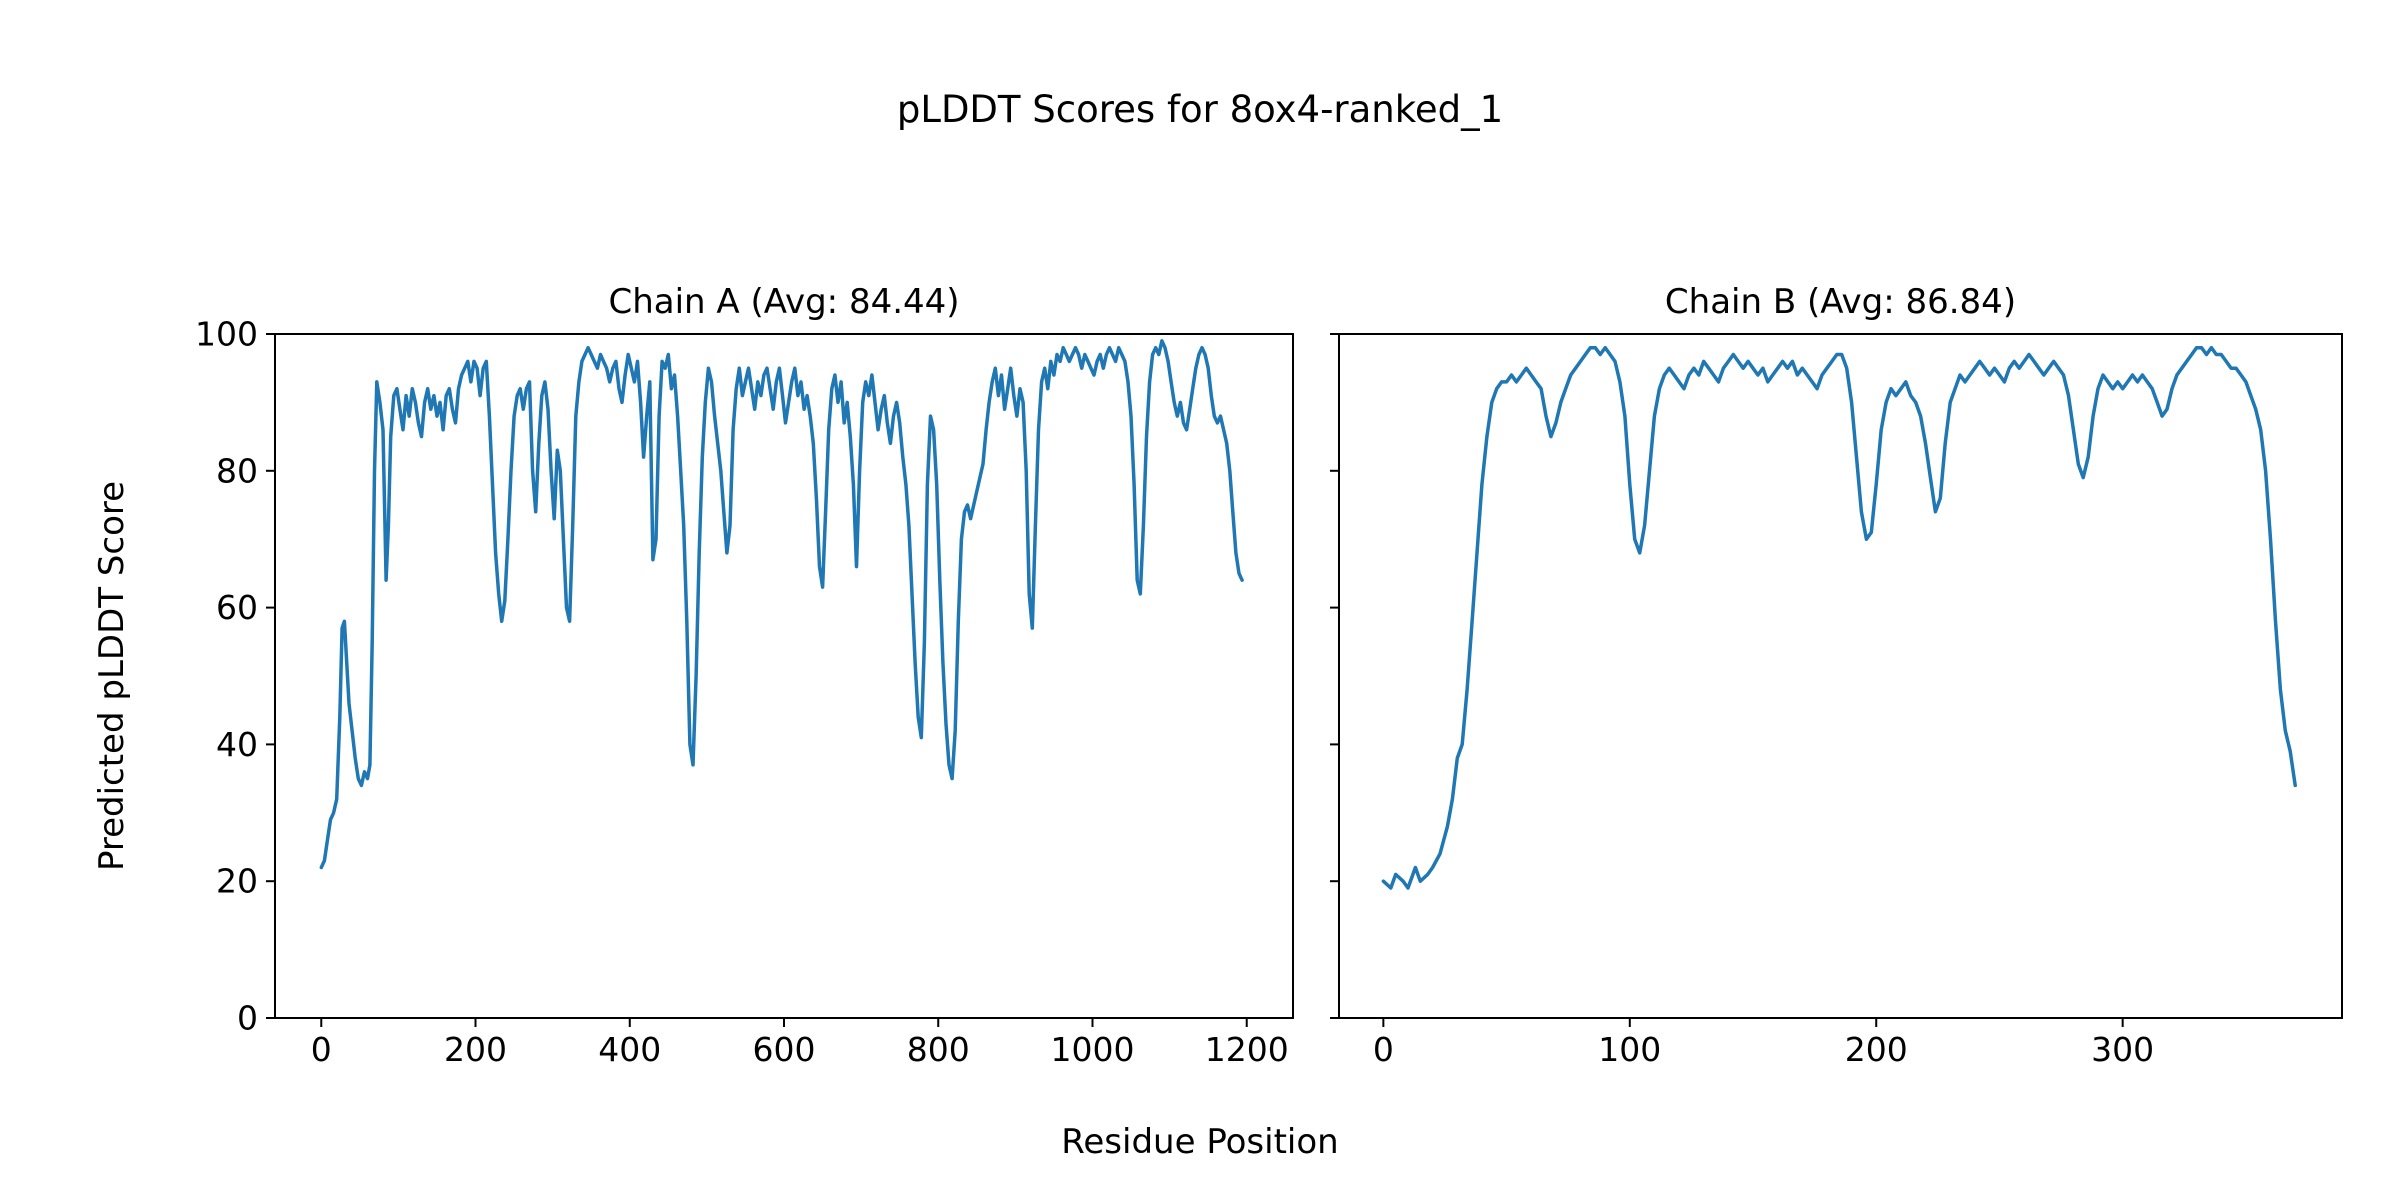 The height and width of the screenshot is (1200, 2400). Describe the element at coordinates (247, 1018) in the screenshot. I see `y-tick-label: 0` at that location.